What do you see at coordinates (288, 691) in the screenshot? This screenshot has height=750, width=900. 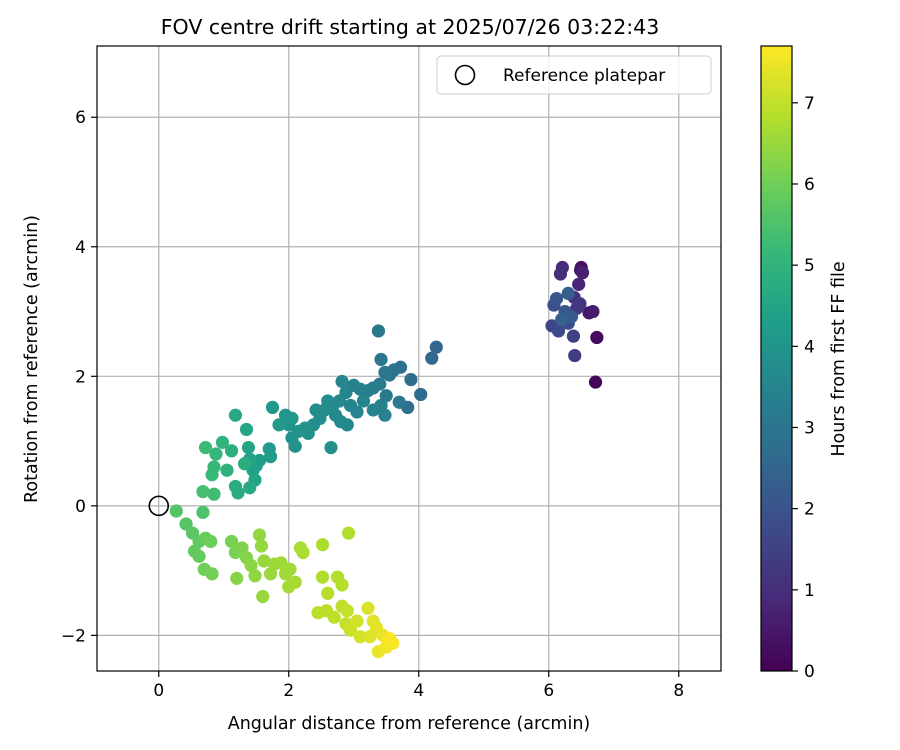 I see `x-tick-label: 2` at bounding box center [288, 691].